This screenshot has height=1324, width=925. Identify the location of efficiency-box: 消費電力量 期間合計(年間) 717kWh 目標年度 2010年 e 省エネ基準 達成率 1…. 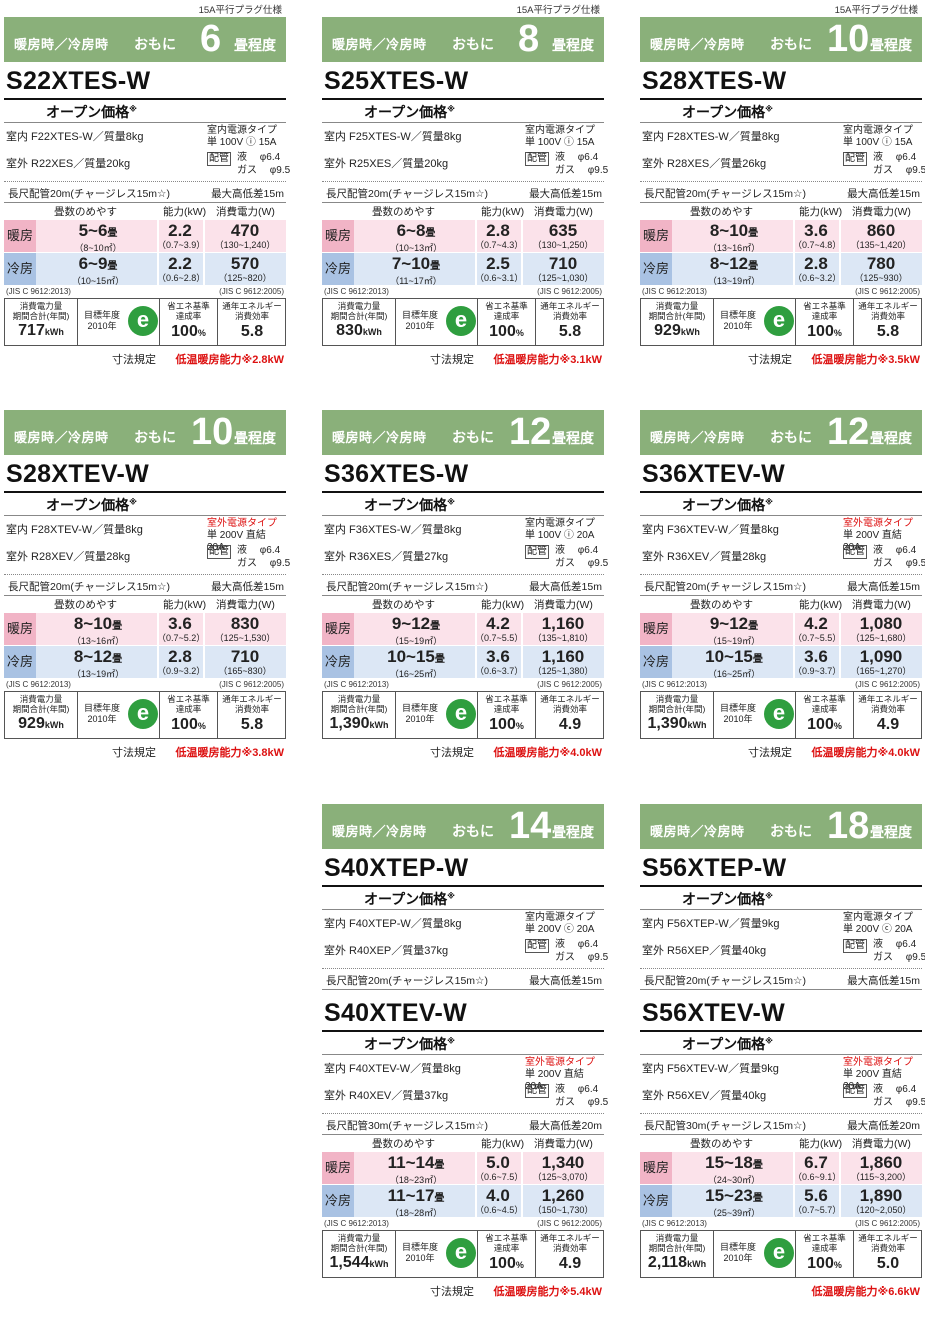
(145, 322).